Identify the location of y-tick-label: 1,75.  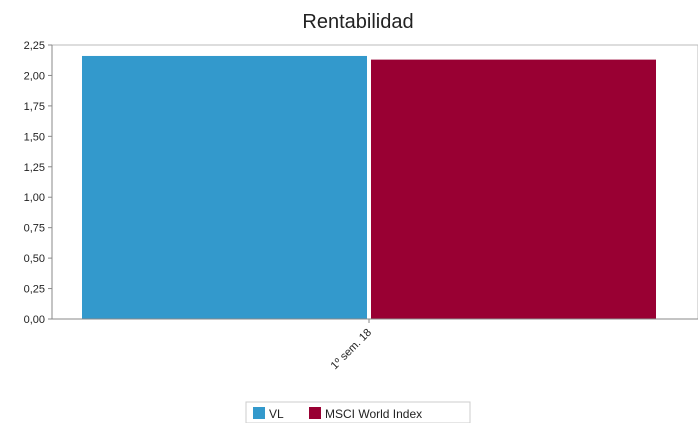
(34, 107).